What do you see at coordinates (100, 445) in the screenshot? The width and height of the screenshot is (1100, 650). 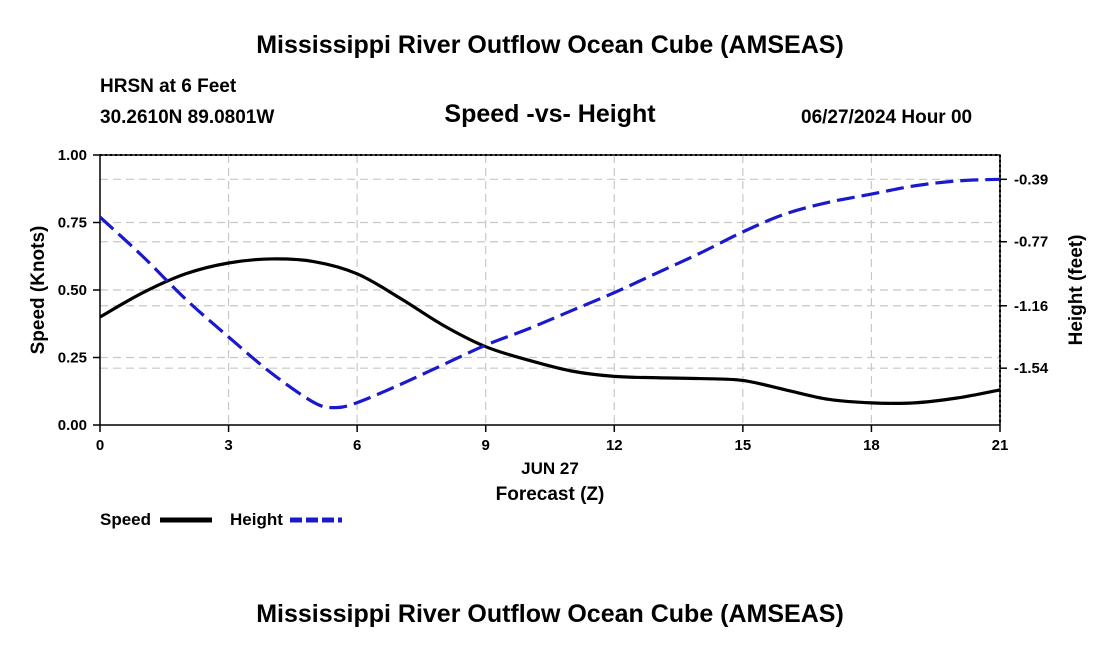 I see `x-tick-label: 0` at bounding box center [100, 445].